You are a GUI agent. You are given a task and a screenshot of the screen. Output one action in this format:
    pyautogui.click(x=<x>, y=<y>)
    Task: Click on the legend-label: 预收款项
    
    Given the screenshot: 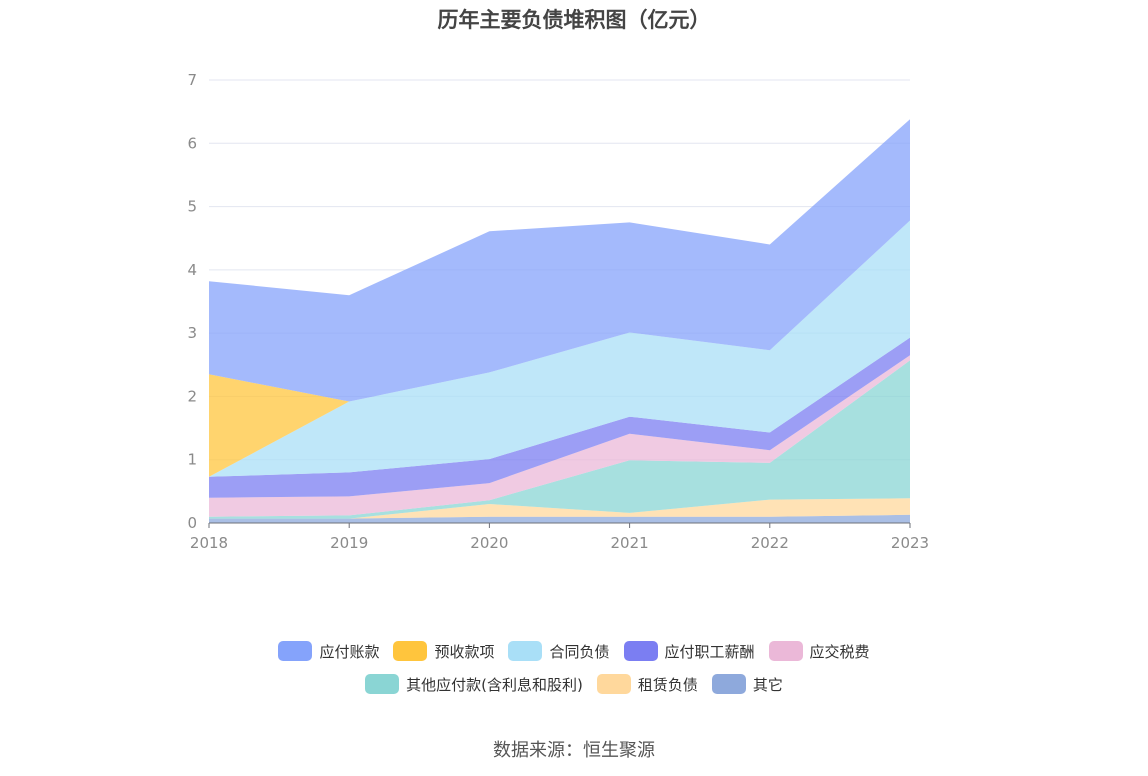 What is the action you would take?
    pyautogui.click(x=464, y=651)
    